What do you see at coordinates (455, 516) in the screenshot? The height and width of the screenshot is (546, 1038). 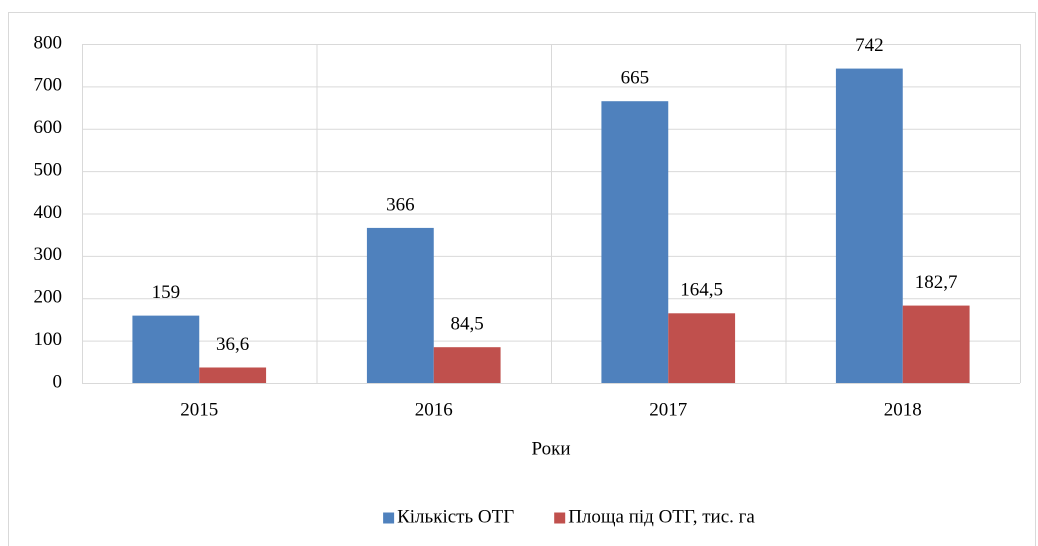 I see `legend-label: Кількість ОТГ` at bounding box center [455, 516].